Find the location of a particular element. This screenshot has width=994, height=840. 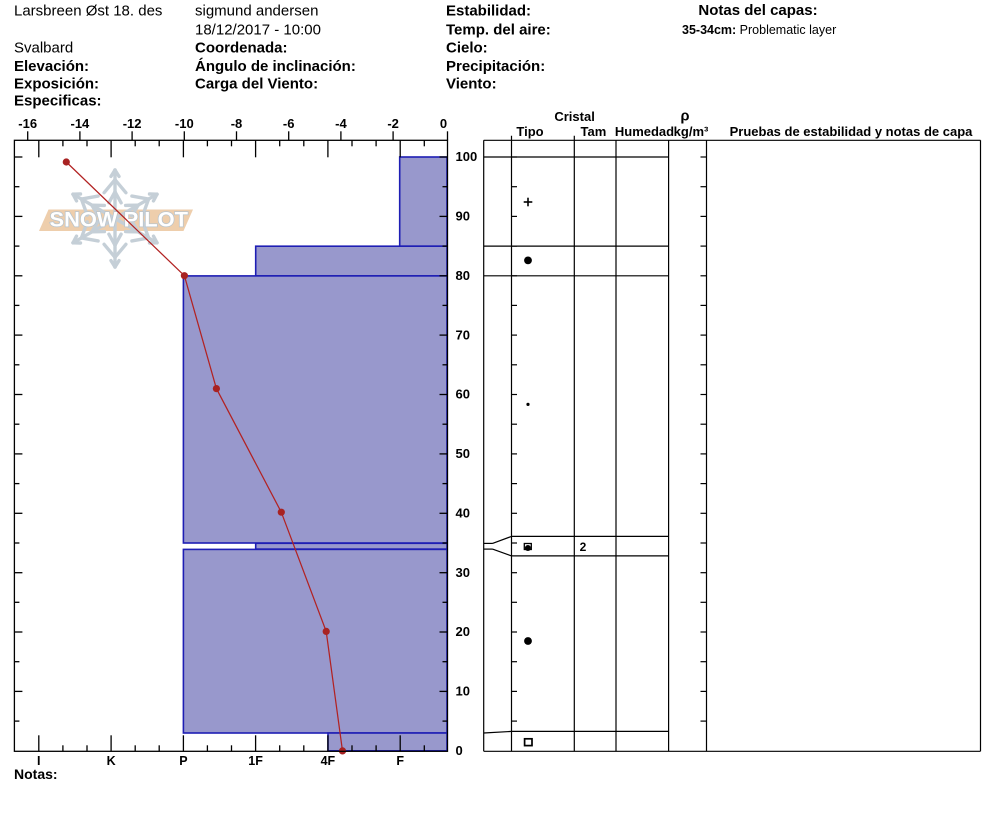

svg-text: 4F is located at coordinates (328, 761).